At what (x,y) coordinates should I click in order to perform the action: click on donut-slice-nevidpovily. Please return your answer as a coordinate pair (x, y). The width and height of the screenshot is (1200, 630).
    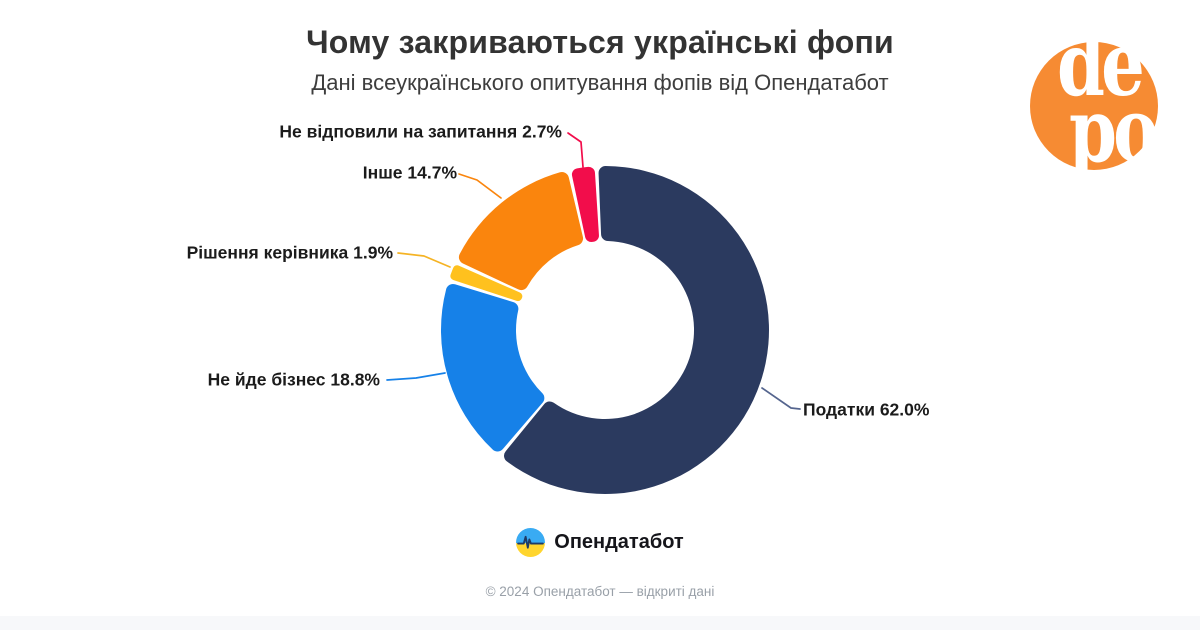
    Looking at the image, I should click on (585, 204).